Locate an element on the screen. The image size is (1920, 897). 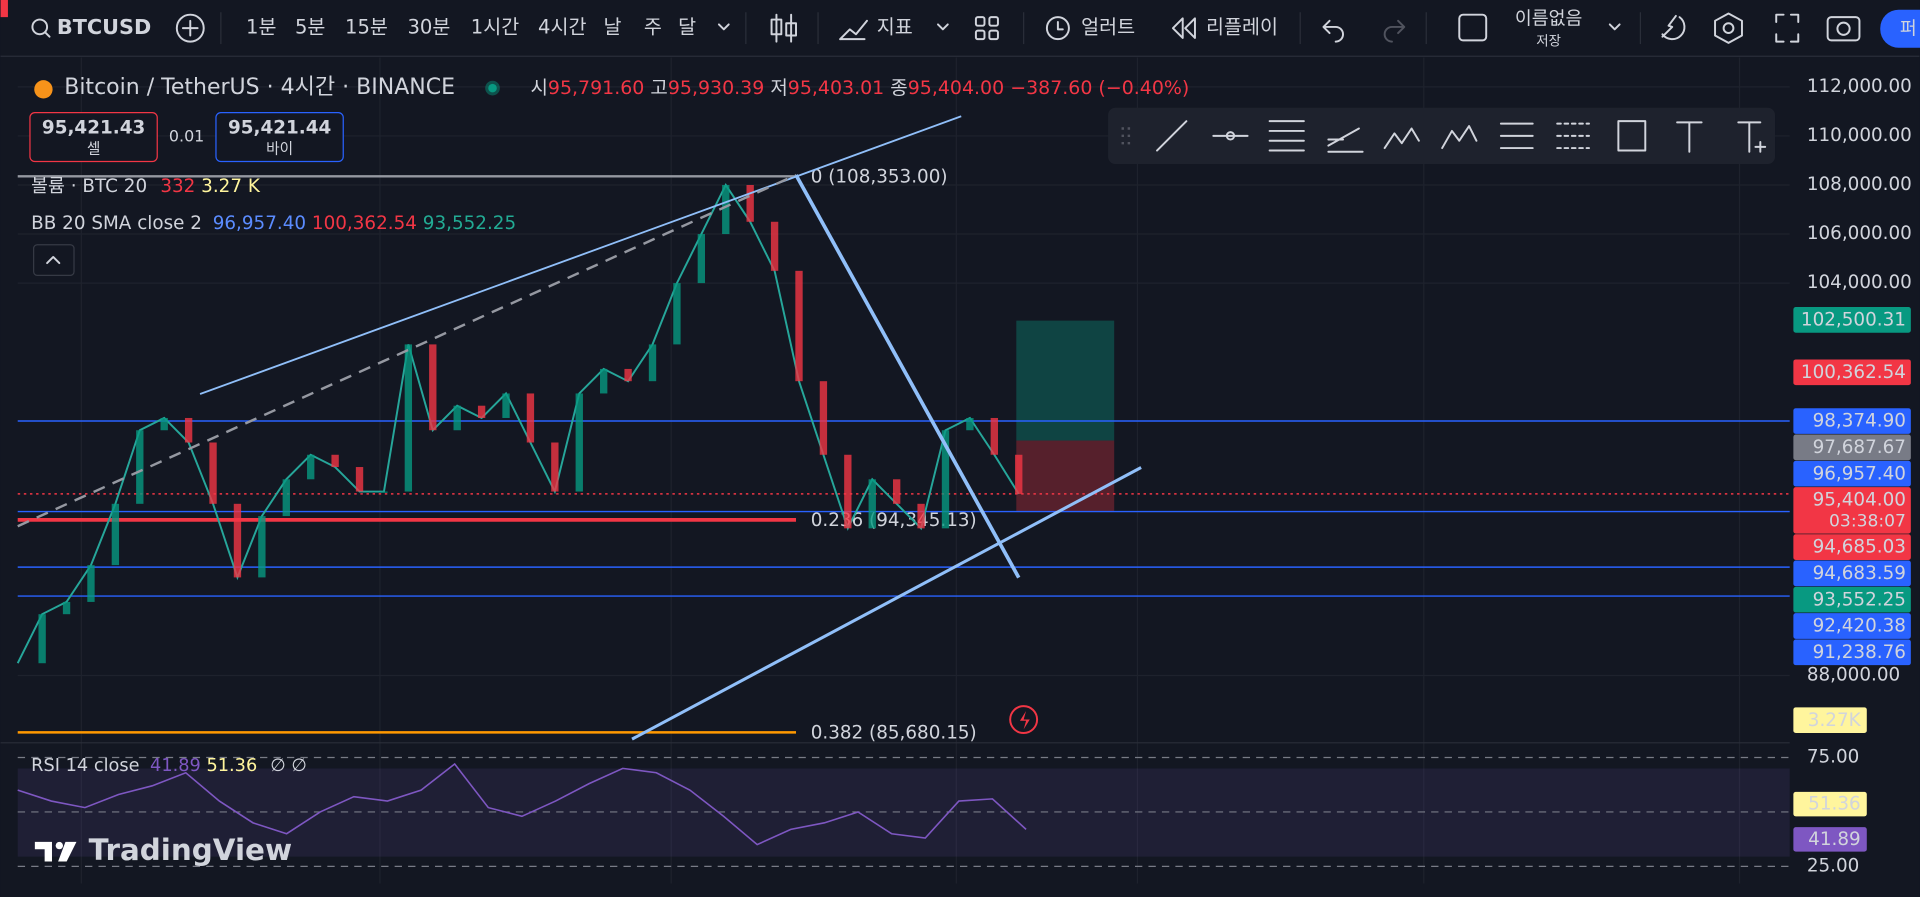
drawing-toolbar is located at coordinates (1442, 135).